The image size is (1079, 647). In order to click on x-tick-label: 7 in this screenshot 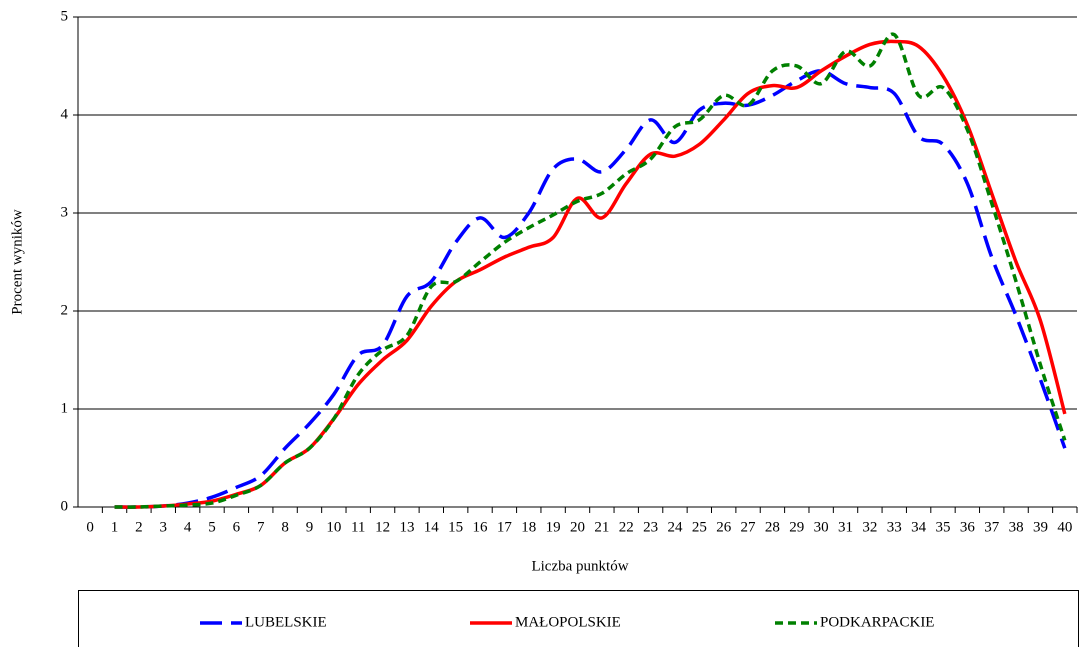, I will do `click(261, 527)`.